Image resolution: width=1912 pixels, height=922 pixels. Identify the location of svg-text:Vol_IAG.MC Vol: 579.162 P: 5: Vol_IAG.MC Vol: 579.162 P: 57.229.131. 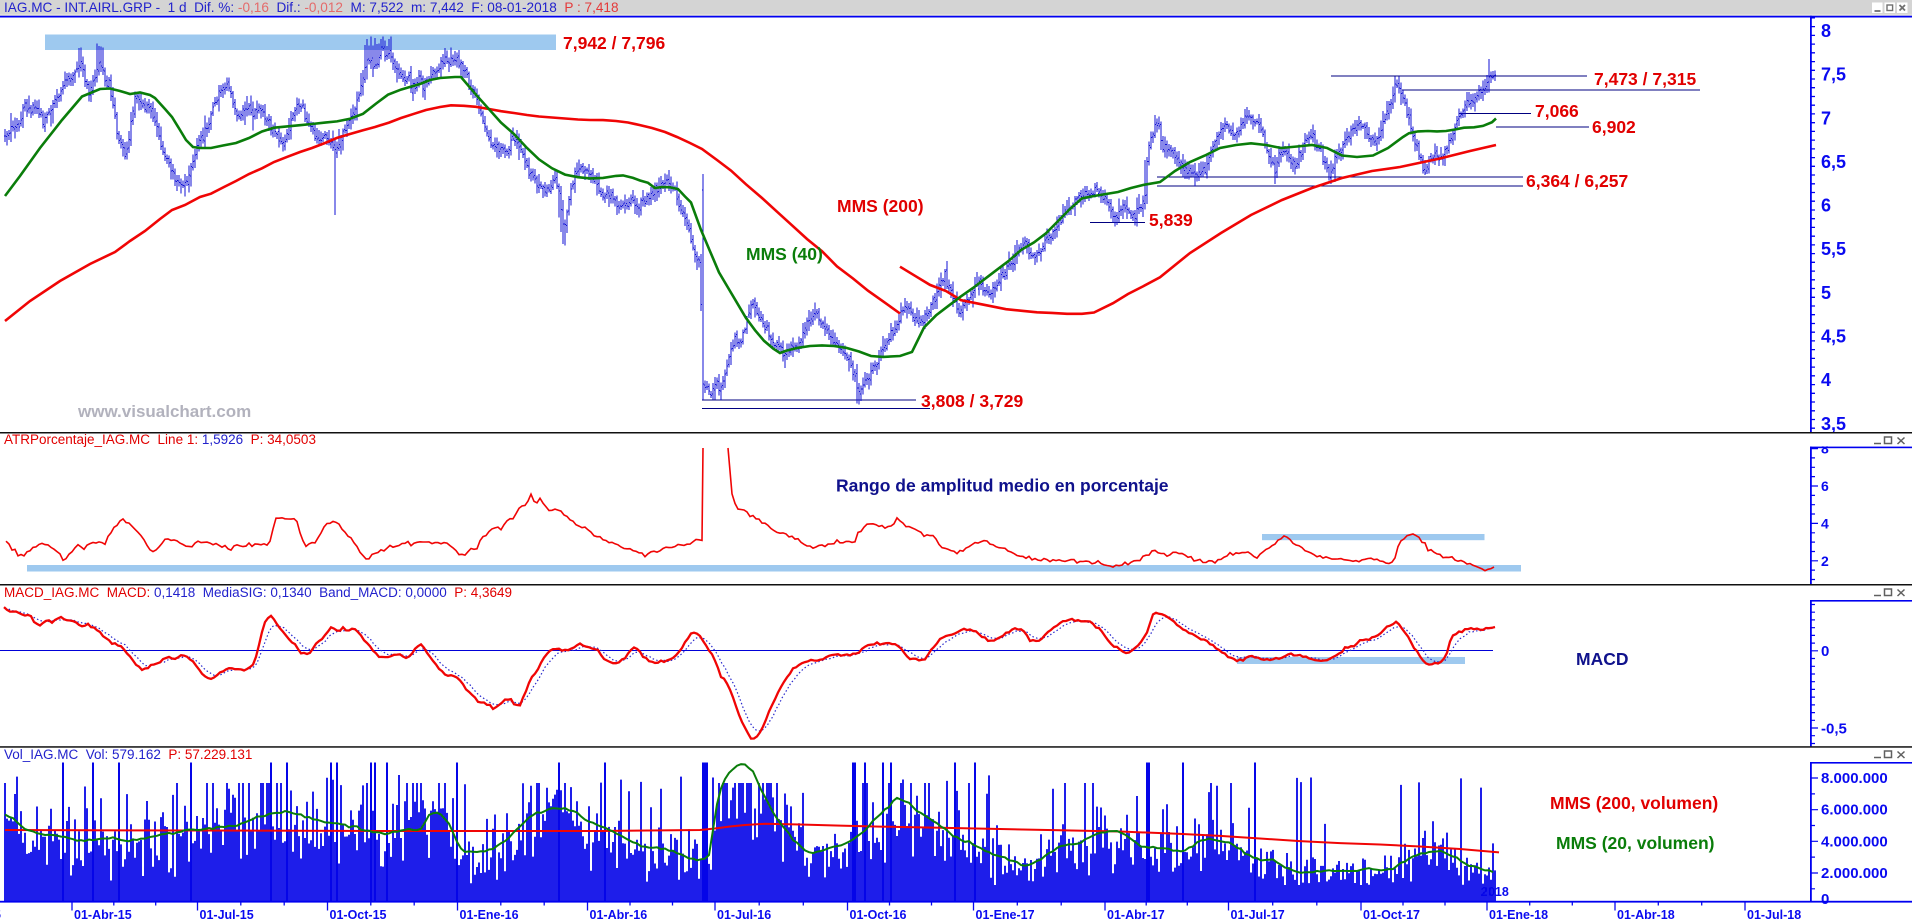
(128, 754).